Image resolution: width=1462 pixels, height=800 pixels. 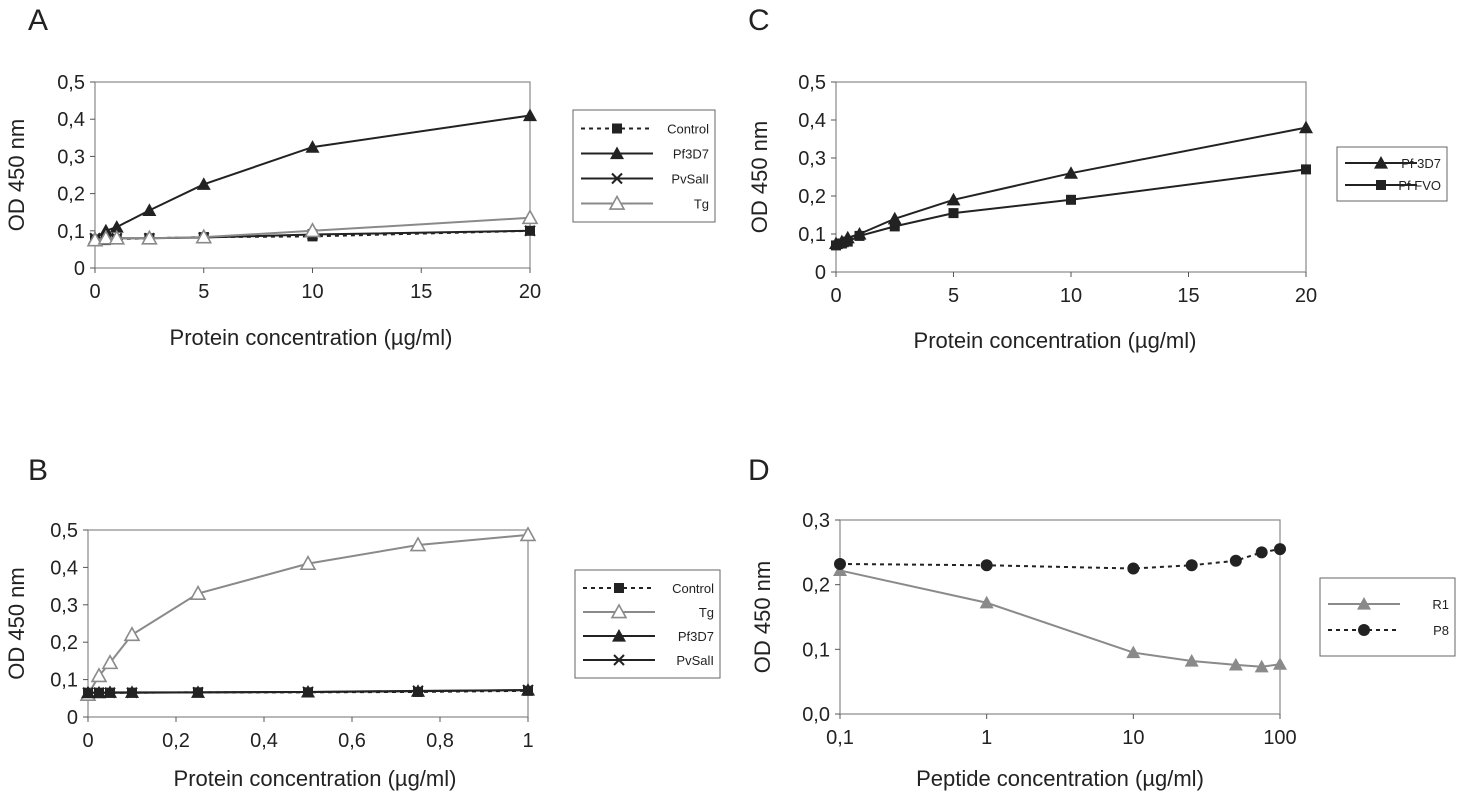 I want to click on y-tick-label: 0,0, so click(x=816, y=715).